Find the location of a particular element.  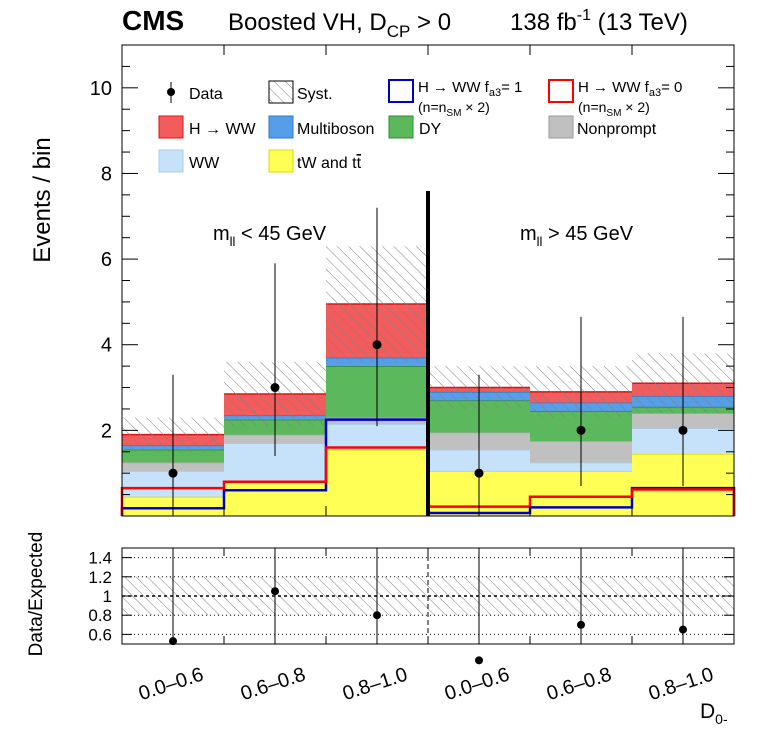

legend-nonprompt-swatch is located at coordinates (561, 127).